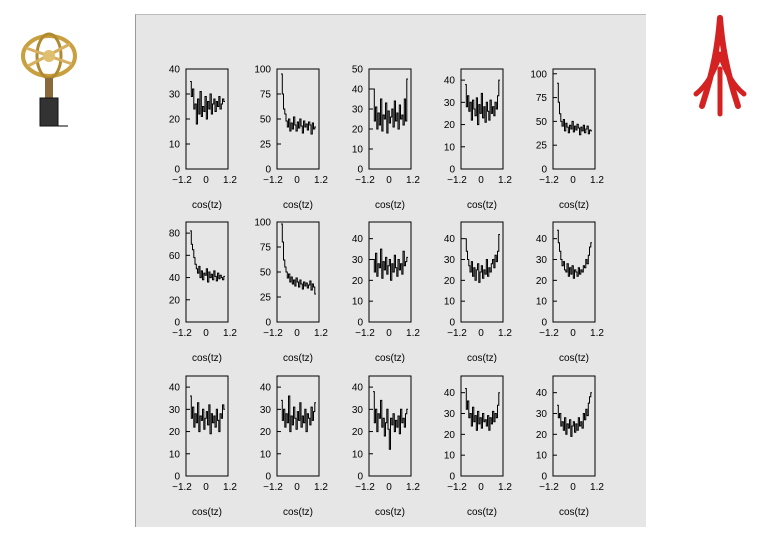 Image resolution: width=780 pixels, height=540 pixels. What do you see at coordinates (175, 234) in the screenshot?
I see `y-tick-label: 80` at bounding box center [175, 234].